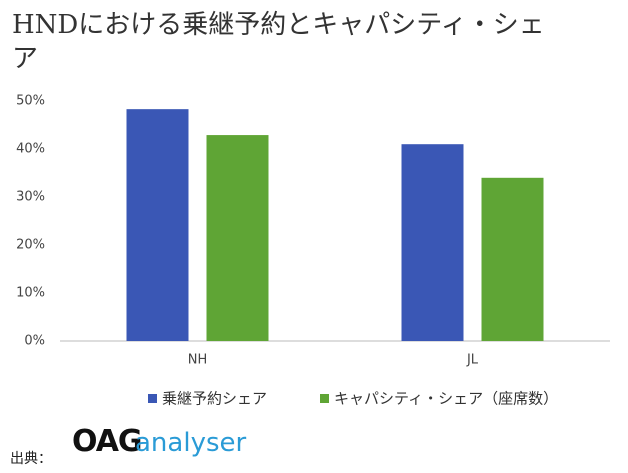 The width and height of the screenshot is (628, 473). Describe the element at coordinates (191, 443) in the screenshot. I see `logo-sub: analyser` at that location.